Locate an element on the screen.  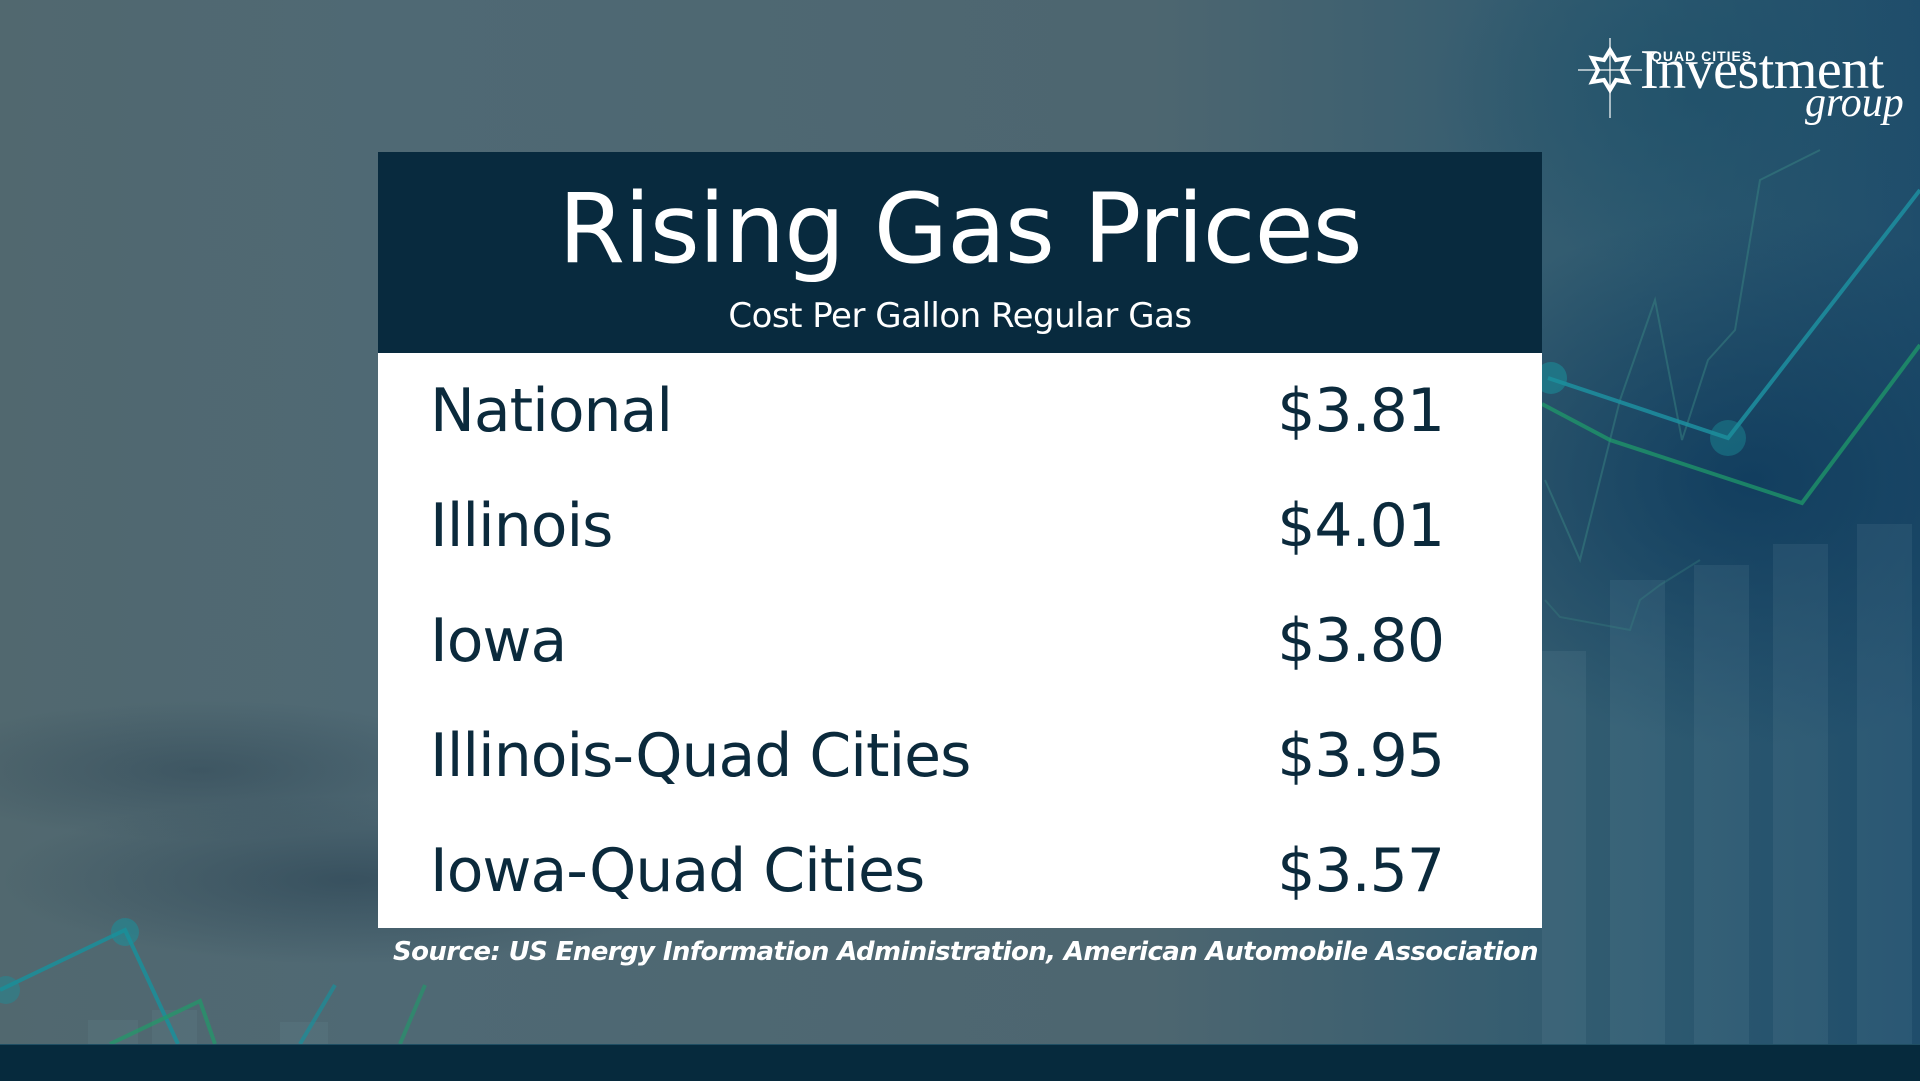
page-title: Rising Gas Prices is located at coordinates (960, 229).